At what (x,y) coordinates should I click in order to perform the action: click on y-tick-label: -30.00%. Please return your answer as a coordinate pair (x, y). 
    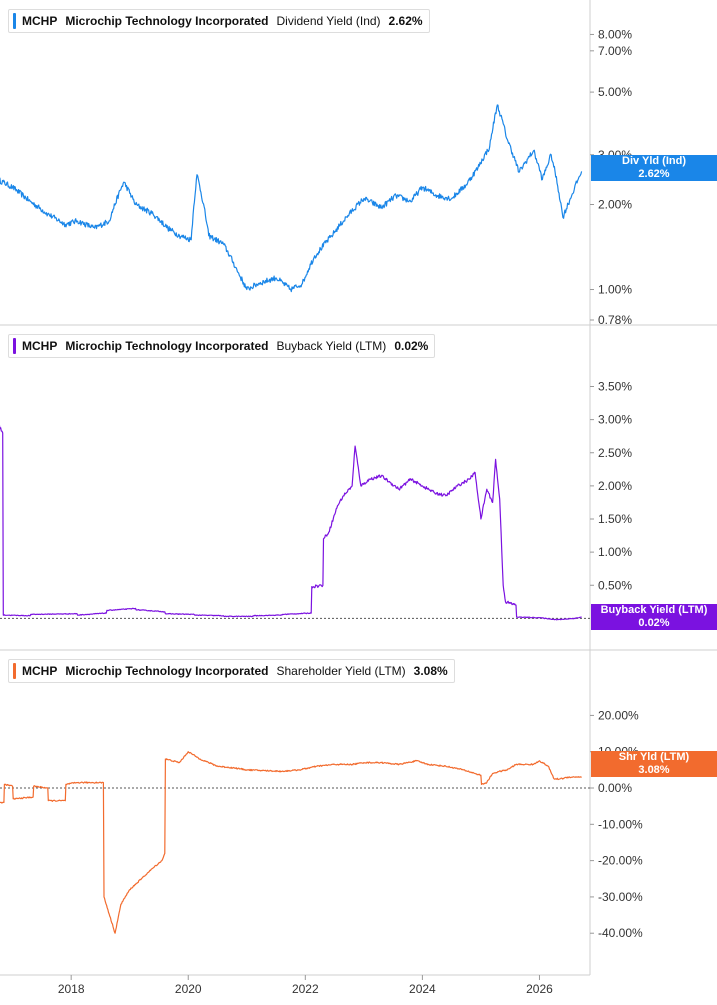
    Looking at the image, I should click on (620, 897).